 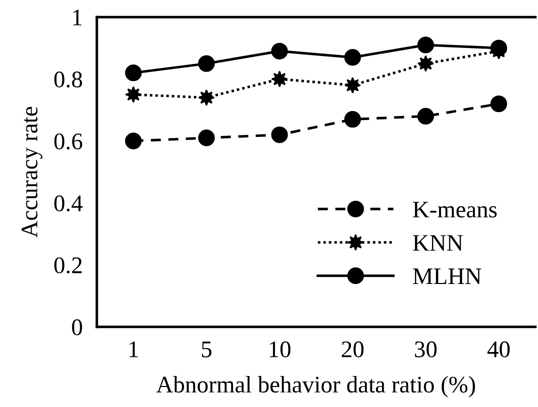 I want to click on x-tick-label: 40, so click(x=498, y=349).